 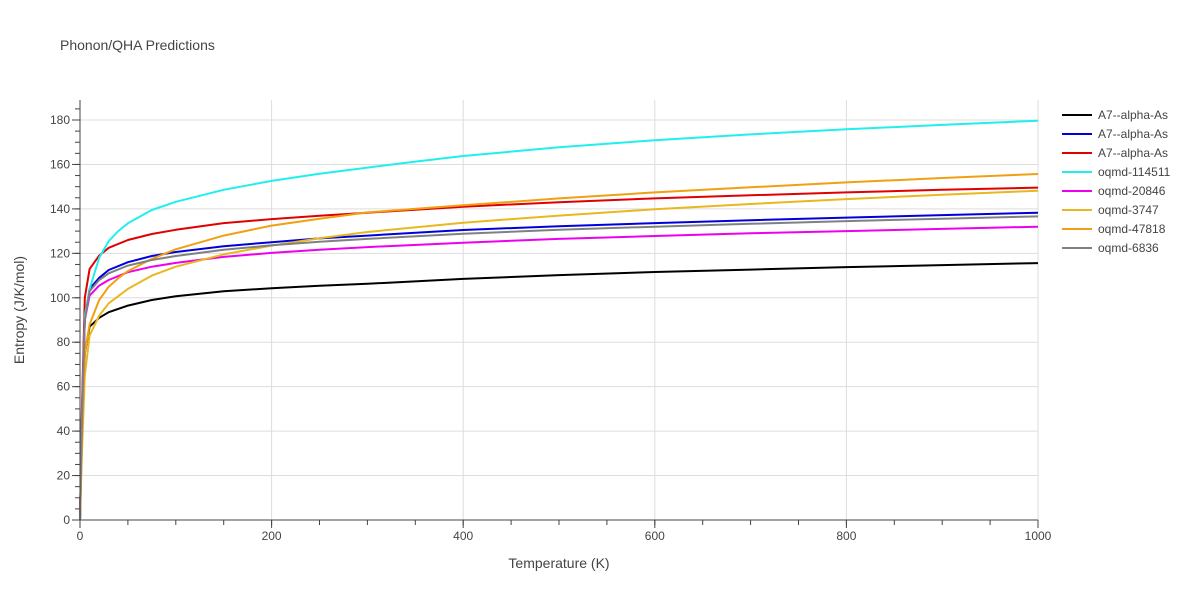 What do you see at coordinates (60, 253) in the screenshot?
I see `y-tick-label: 120` at bounding box center [60, 253].